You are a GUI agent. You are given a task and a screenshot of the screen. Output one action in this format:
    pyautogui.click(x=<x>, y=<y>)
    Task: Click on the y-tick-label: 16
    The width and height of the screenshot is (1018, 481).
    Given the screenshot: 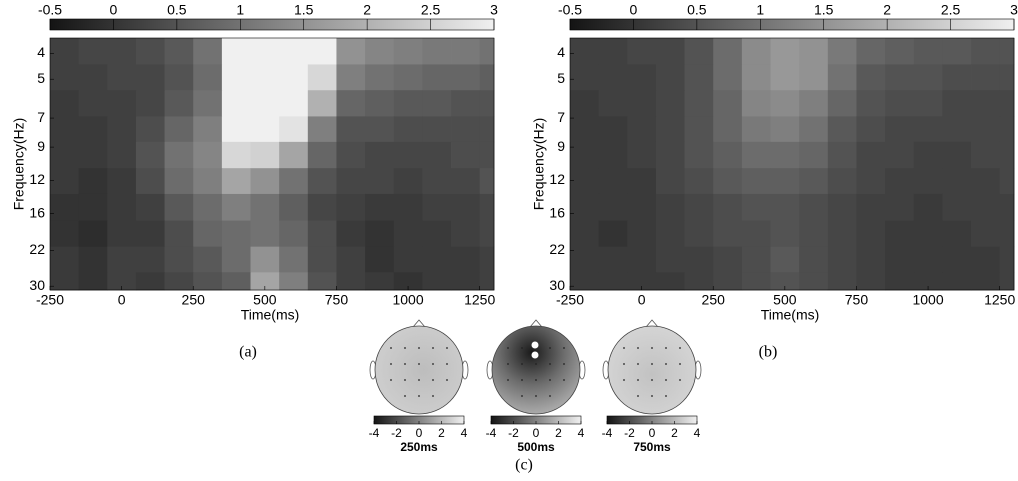 What is the action you would take?
    pyautogui.click(x=37, y=212)
    